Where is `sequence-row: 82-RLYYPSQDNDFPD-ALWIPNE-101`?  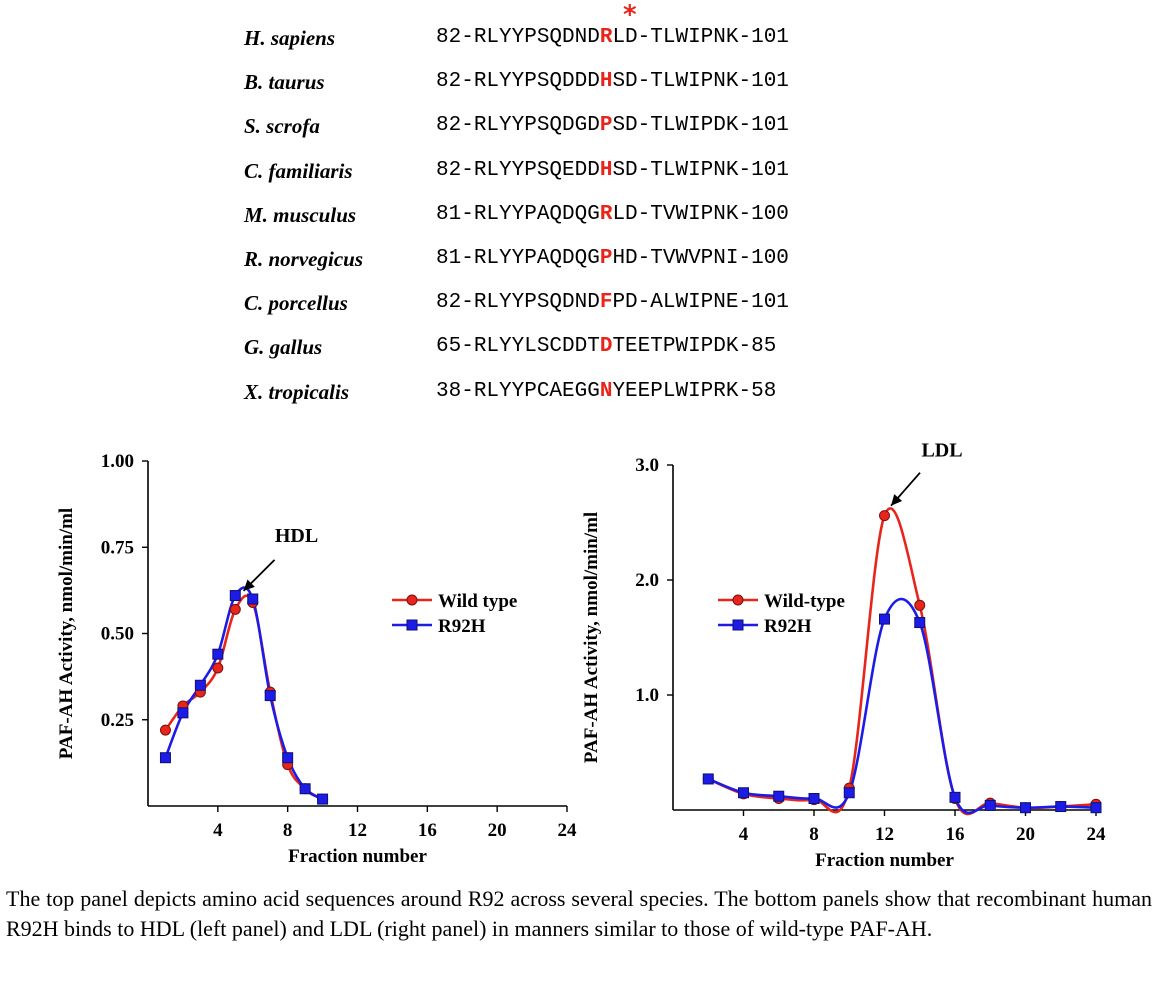 sequence-row: 82-RLYYPSQDNDFPD-ALWIPNE-101 is located at coordinates (612, 302).